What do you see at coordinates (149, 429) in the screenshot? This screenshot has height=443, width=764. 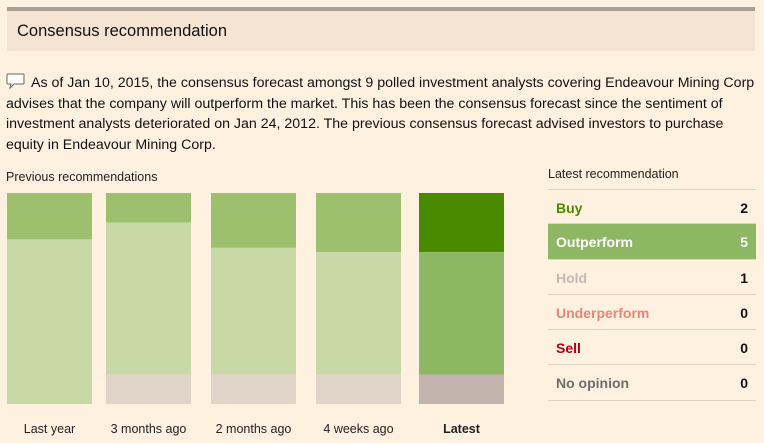 I see `x-tick-3-months-ago: 3 months ago` at bounding box center [149, 429].